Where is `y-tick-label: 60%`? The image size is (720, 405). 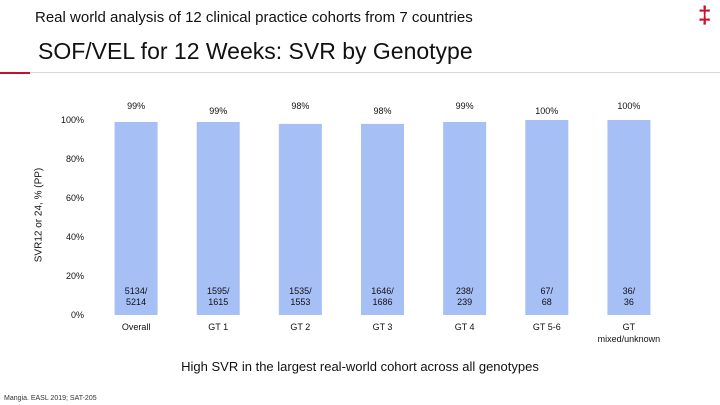
y-tick-label: 60% is located at coordinates (75, 198).